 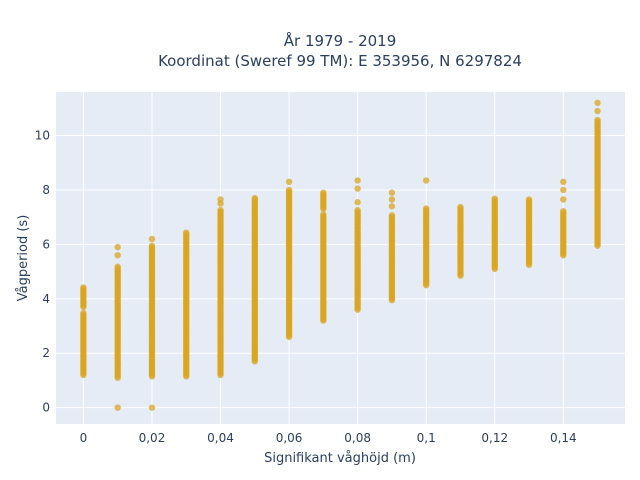 I want to click on x-axis-title: Signifikant våghöjd (m), so click(x=340, y=458).